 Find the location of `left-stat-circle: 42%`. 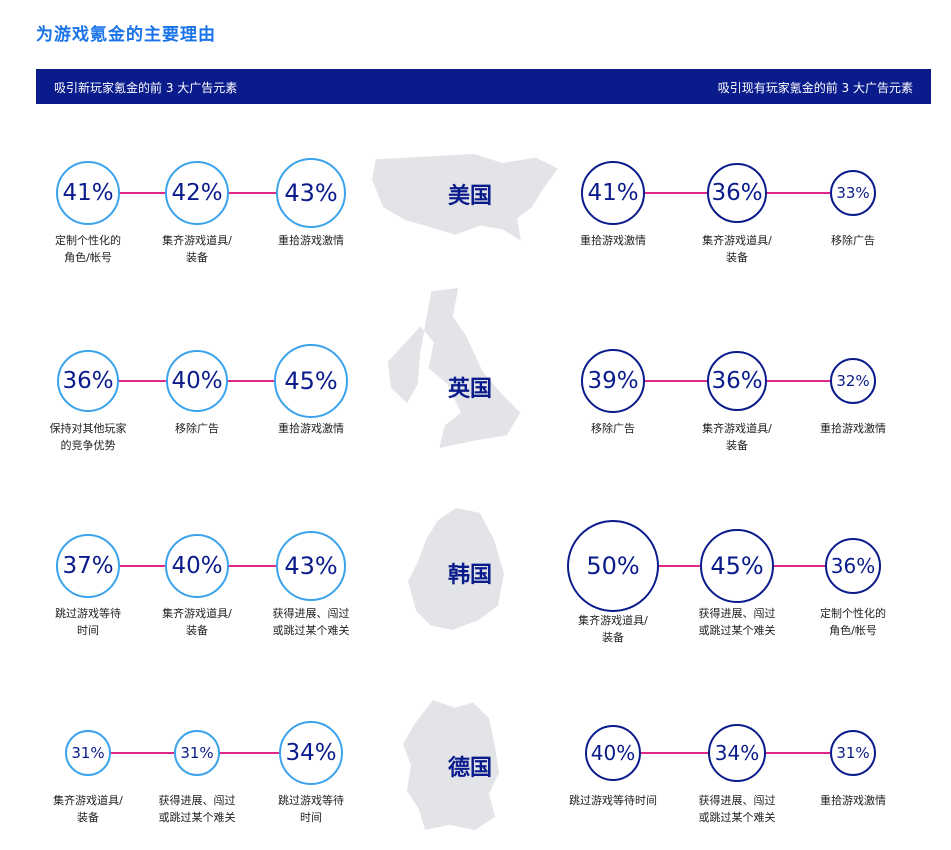

left-stat-circle: 42% is located at coordinates (197, 193).